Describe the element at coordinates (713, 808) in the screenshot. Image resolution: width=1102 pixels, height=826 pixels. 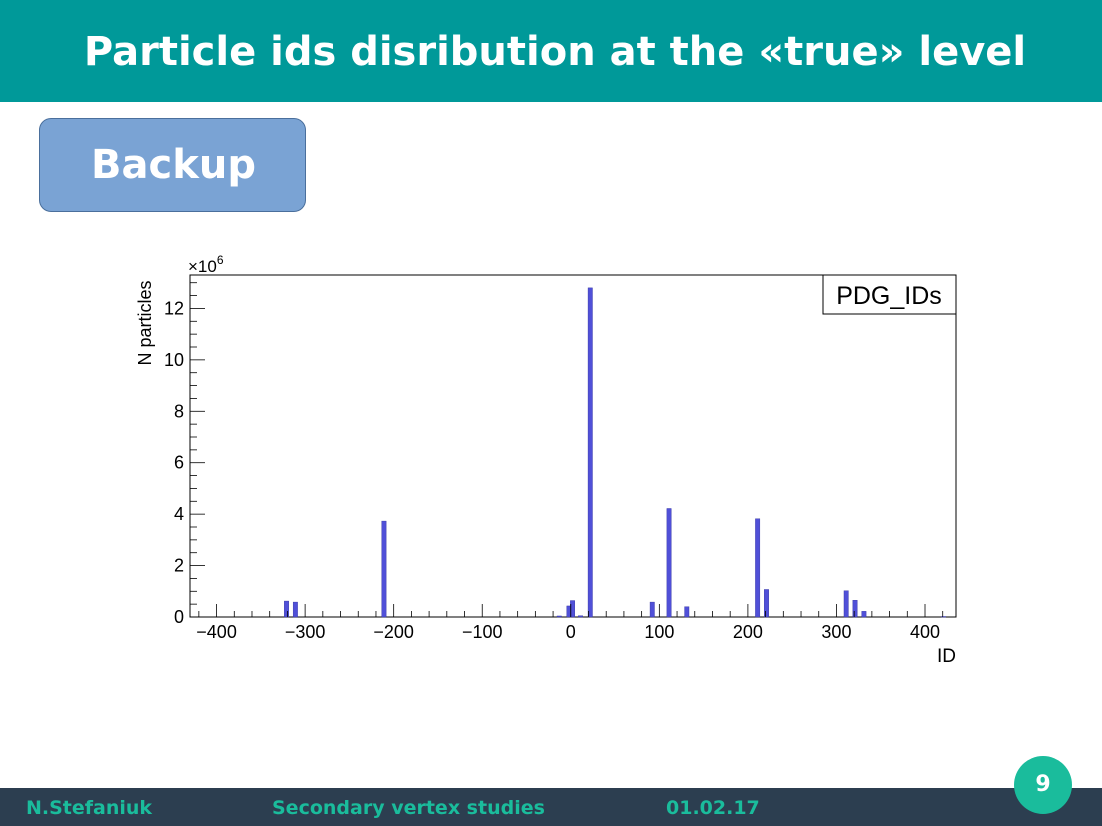
I see `footer-date: 01.02.17` at that location.